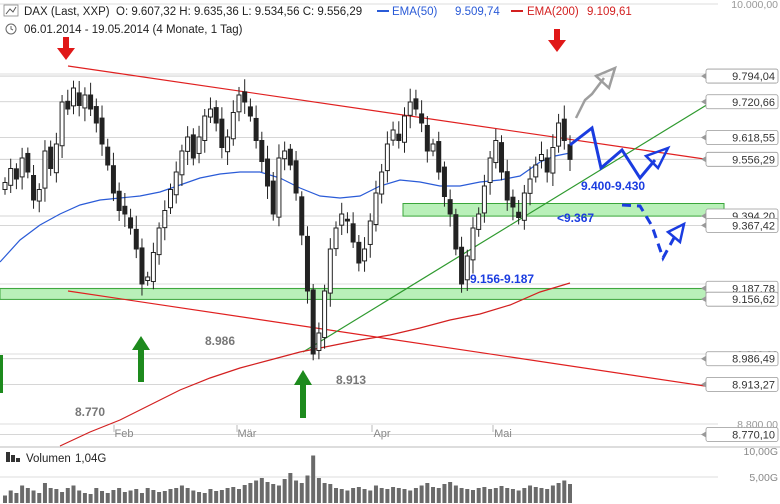  I want to click on price-label: 9.720,66, so click(753, 103).